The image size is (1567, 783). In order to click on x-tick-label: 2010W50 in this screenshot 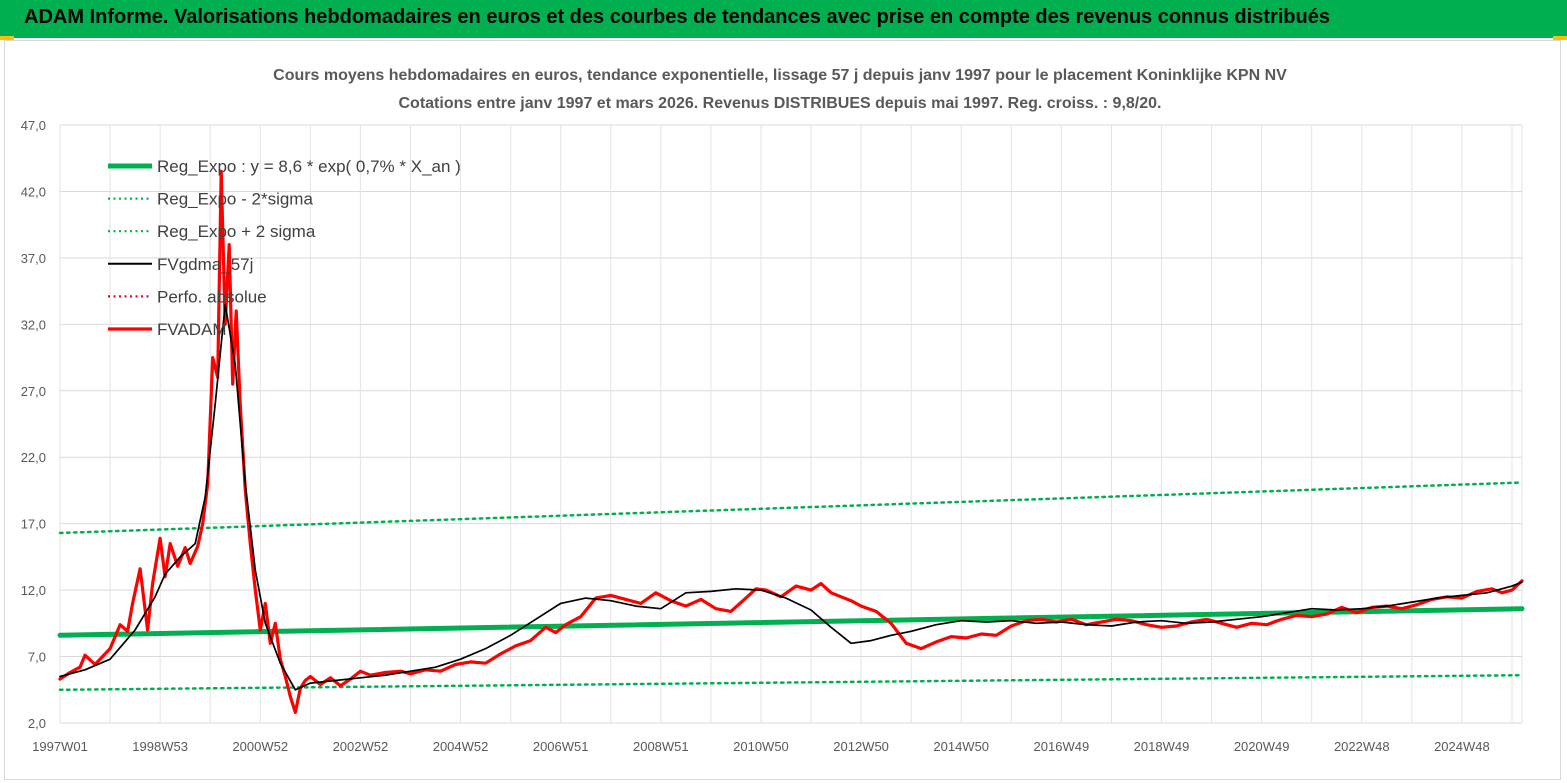, I will do `click(761, 746)`.